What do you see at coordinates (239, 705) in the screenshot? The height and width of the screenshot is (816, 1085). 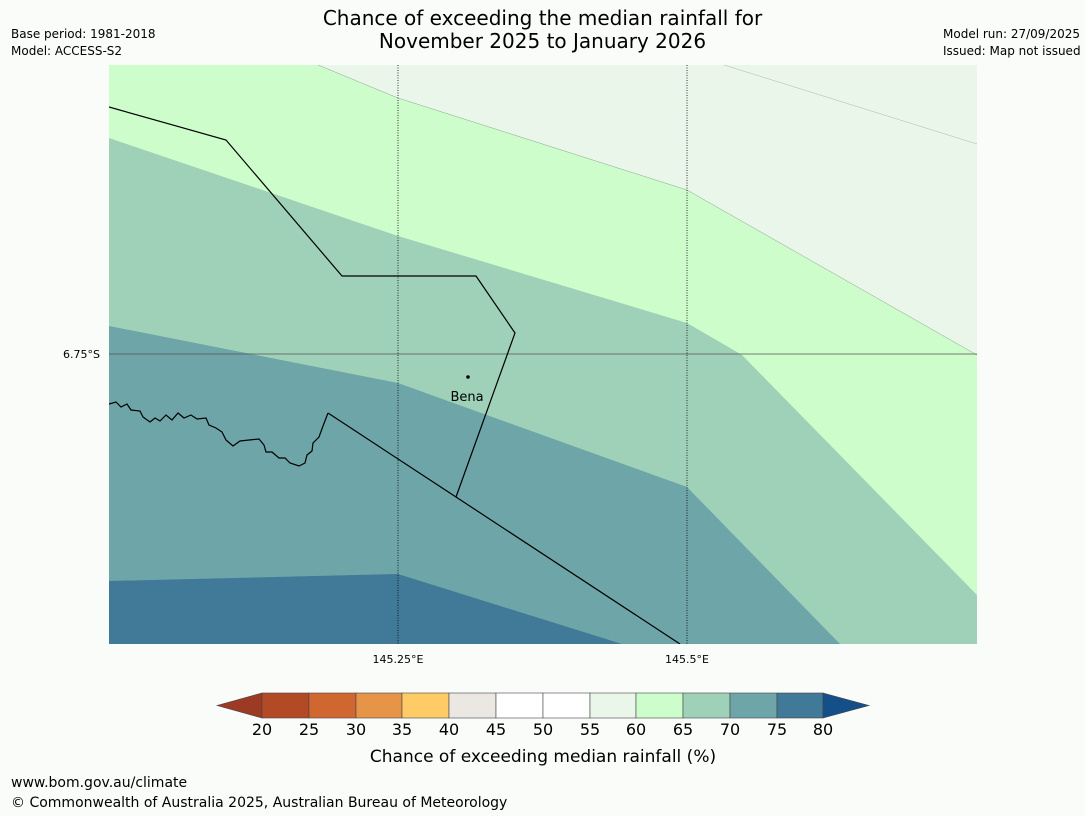 I see `colorbar-below-arrow` at bounding box center [239, 705].